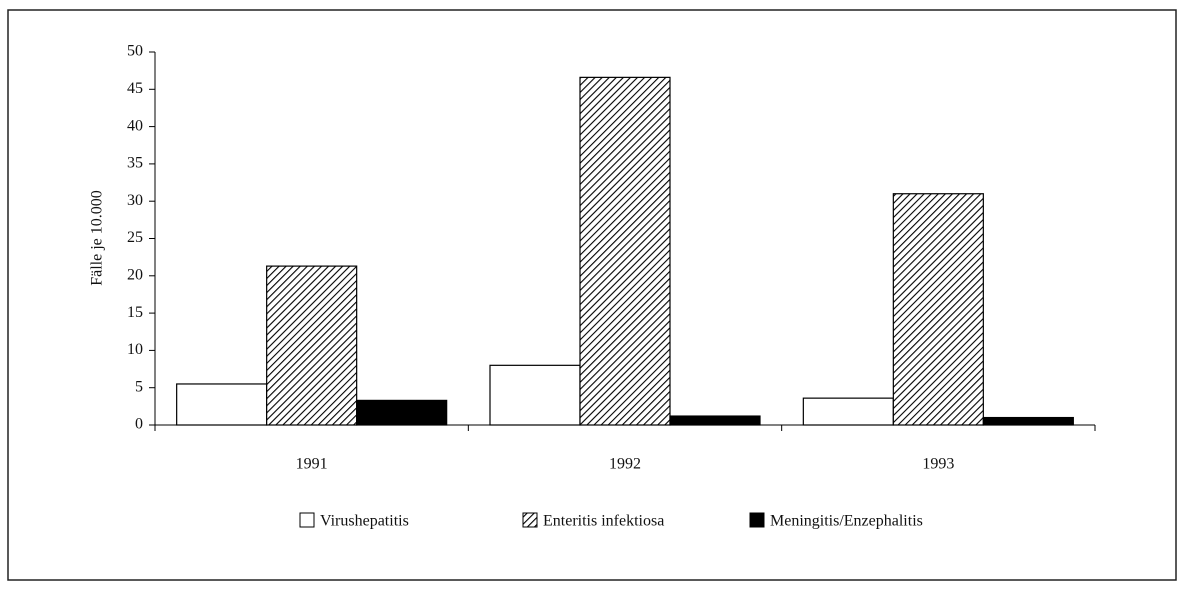  I want to click on legend-label: Virushepatitis, so click(364, 521).